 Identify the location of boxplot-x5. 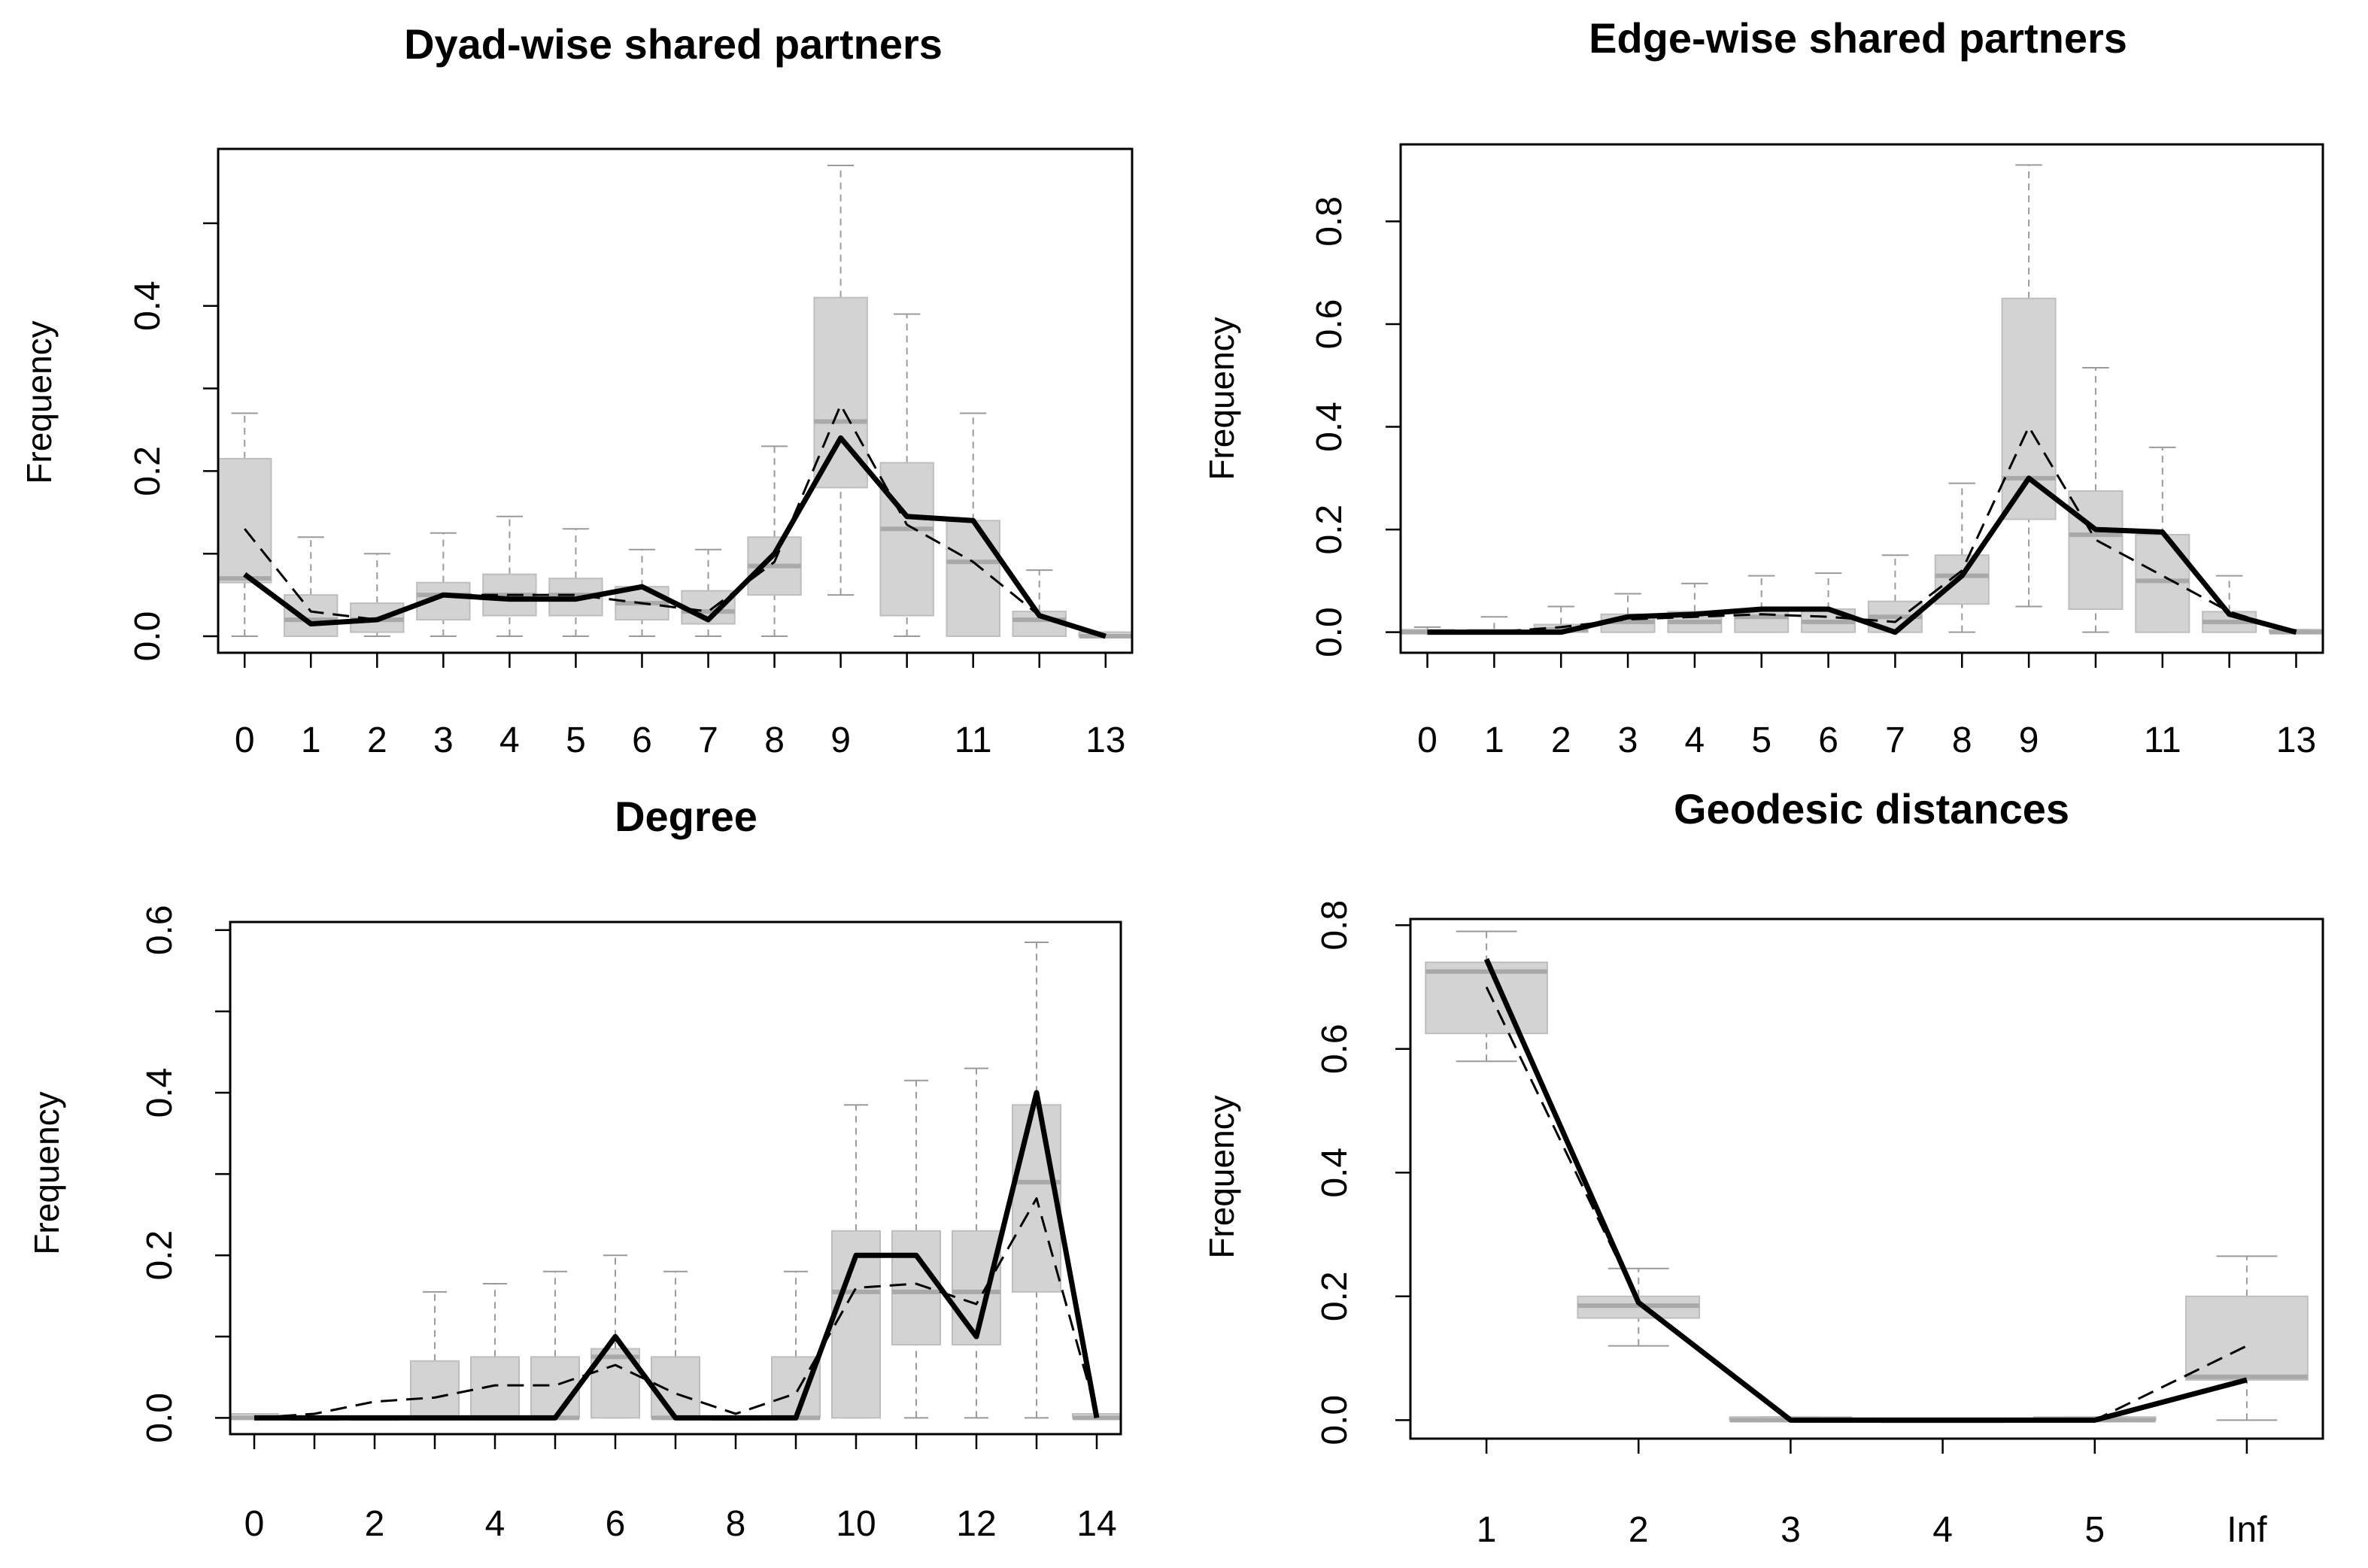
(555, 1345).